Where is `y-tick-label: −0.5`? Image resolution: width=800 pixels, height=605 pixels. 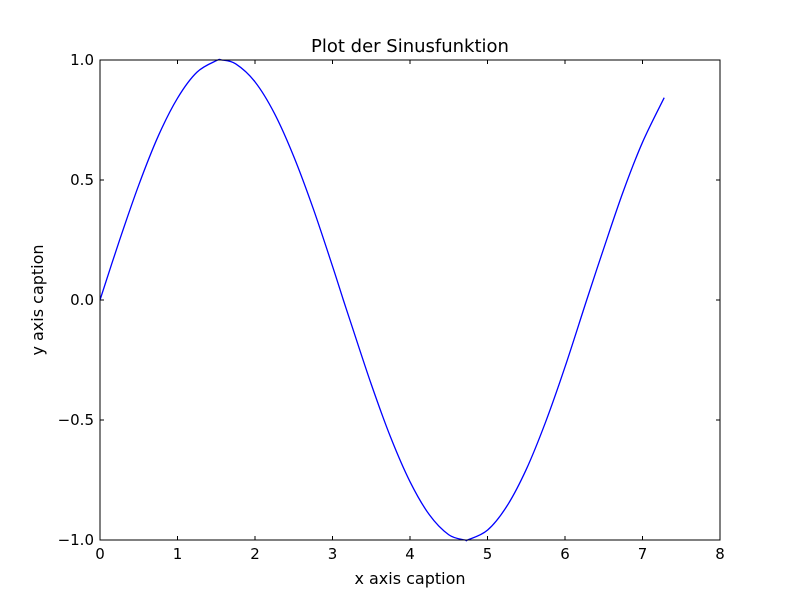 y-tick-label: −0.5 is located at coordinates (76, 420).